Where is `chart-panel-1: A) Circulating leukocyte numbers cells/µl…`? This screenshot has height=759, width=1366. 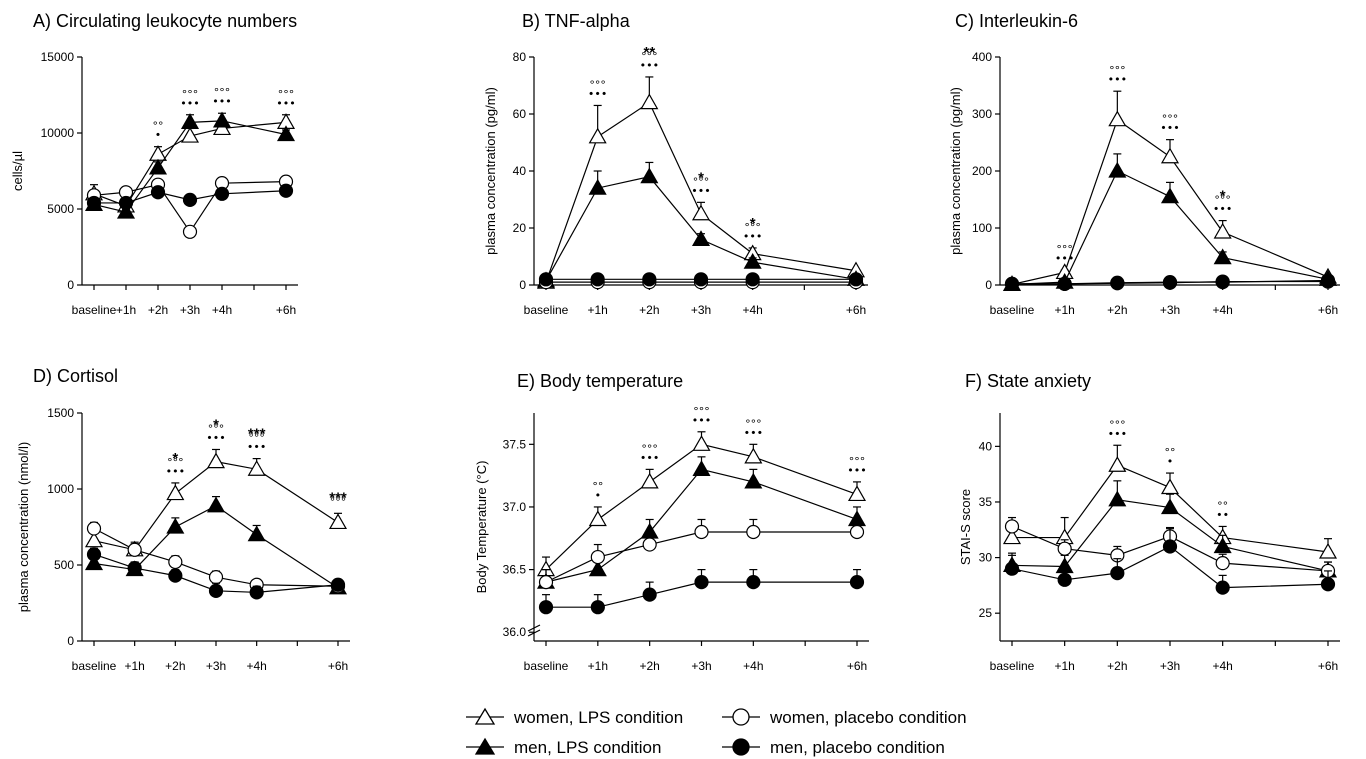 chart-panel-1: A) Circulating leukocyte numbers cells/µl… is located at coordinates (154, 164).